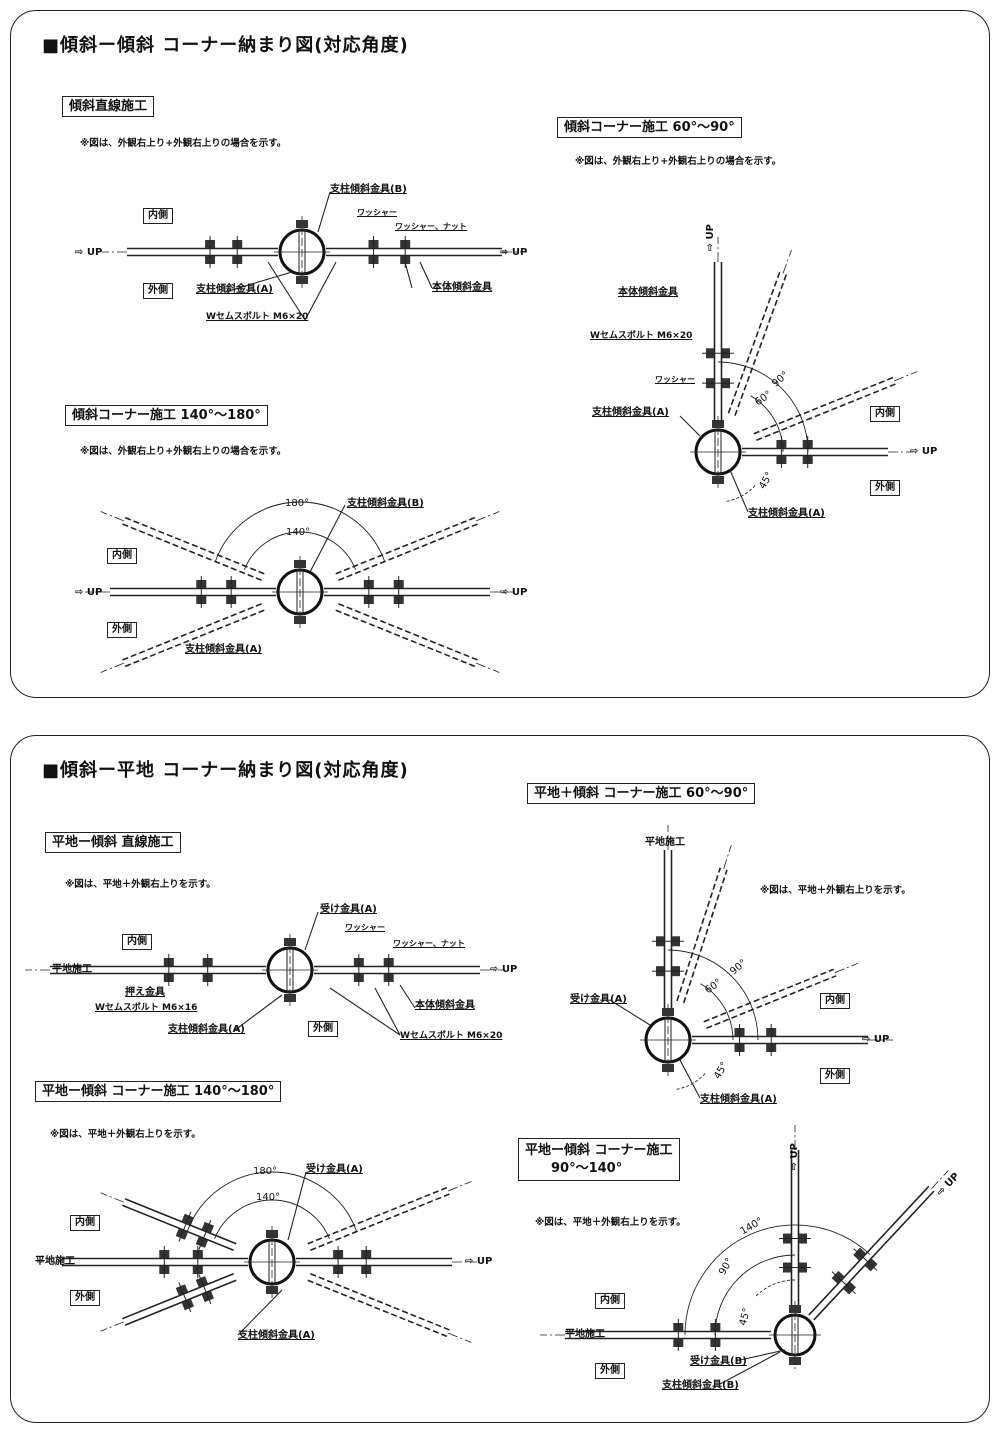  Describe the element at coordinates (599, 1150) in the screenshot. I see `heading-line: 平地ー傾斜 コーナー施工` at that location.